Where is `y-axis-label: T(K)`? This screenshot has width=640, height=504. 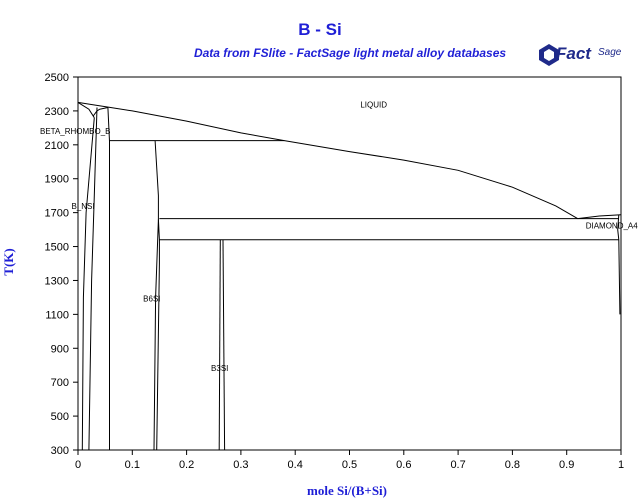
y-axis-label: T(K) is located at coordinates (8, 261).